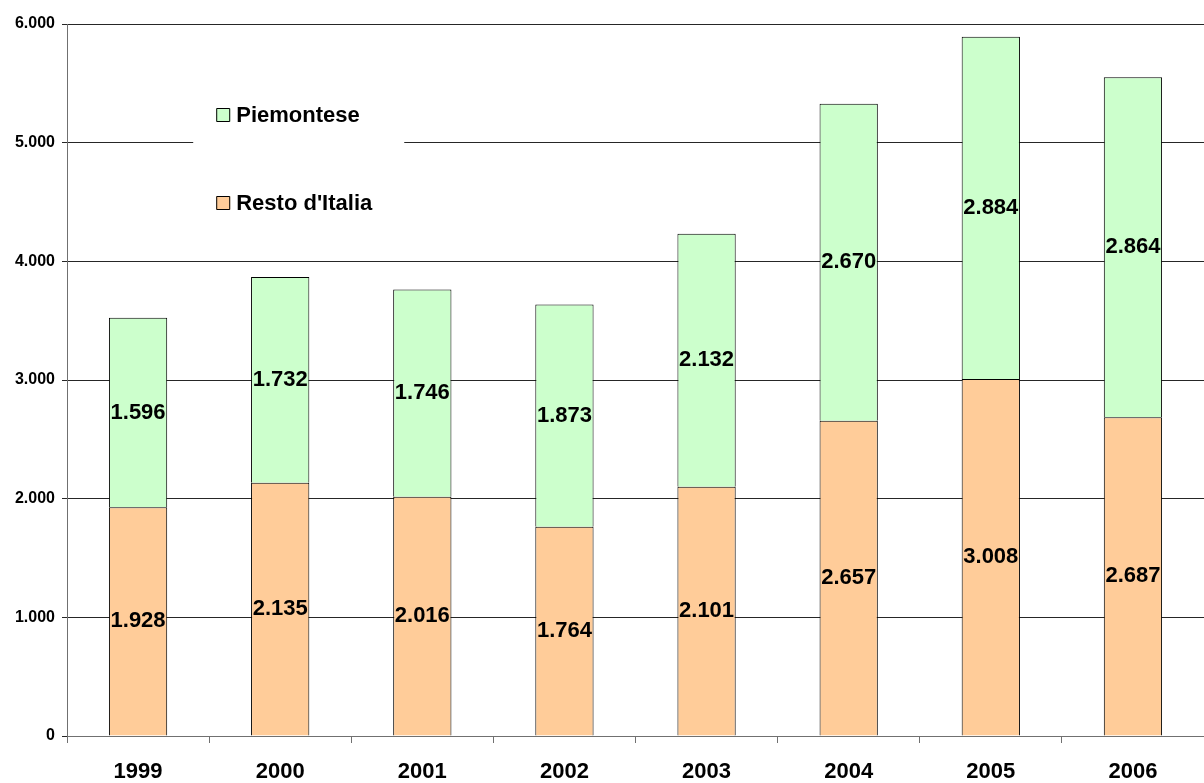 The image size is (1204, 783). Describe the element at coordinates (707, 610) in the screenshot. I see `data-label: 2.101` at that location.